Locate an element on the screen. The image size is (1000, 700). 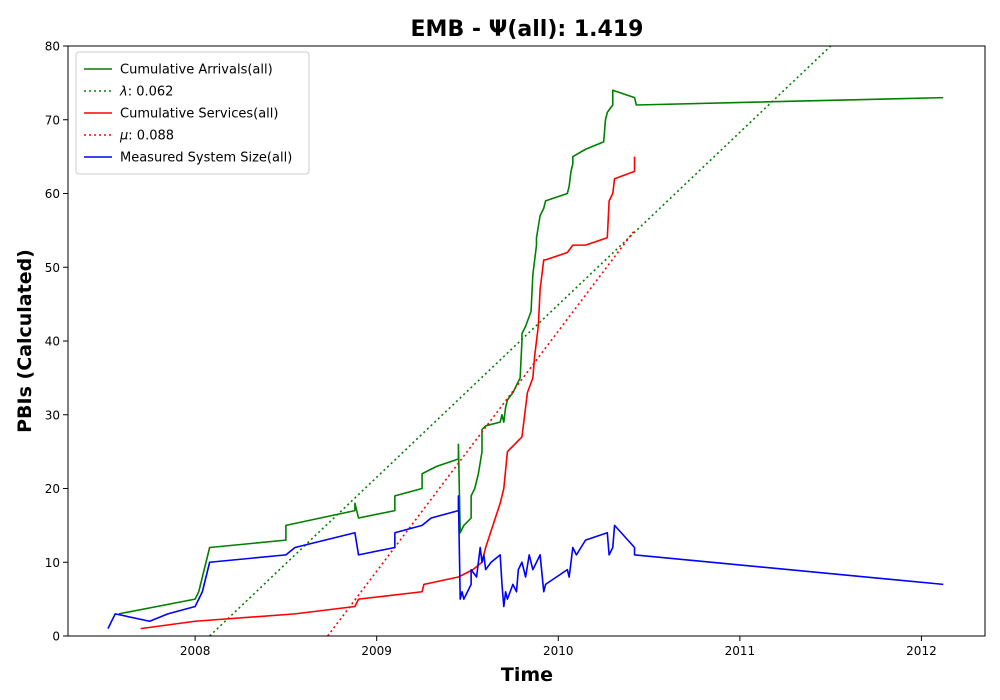
y-tick-label: 50 is located at coordinates (52, 268).